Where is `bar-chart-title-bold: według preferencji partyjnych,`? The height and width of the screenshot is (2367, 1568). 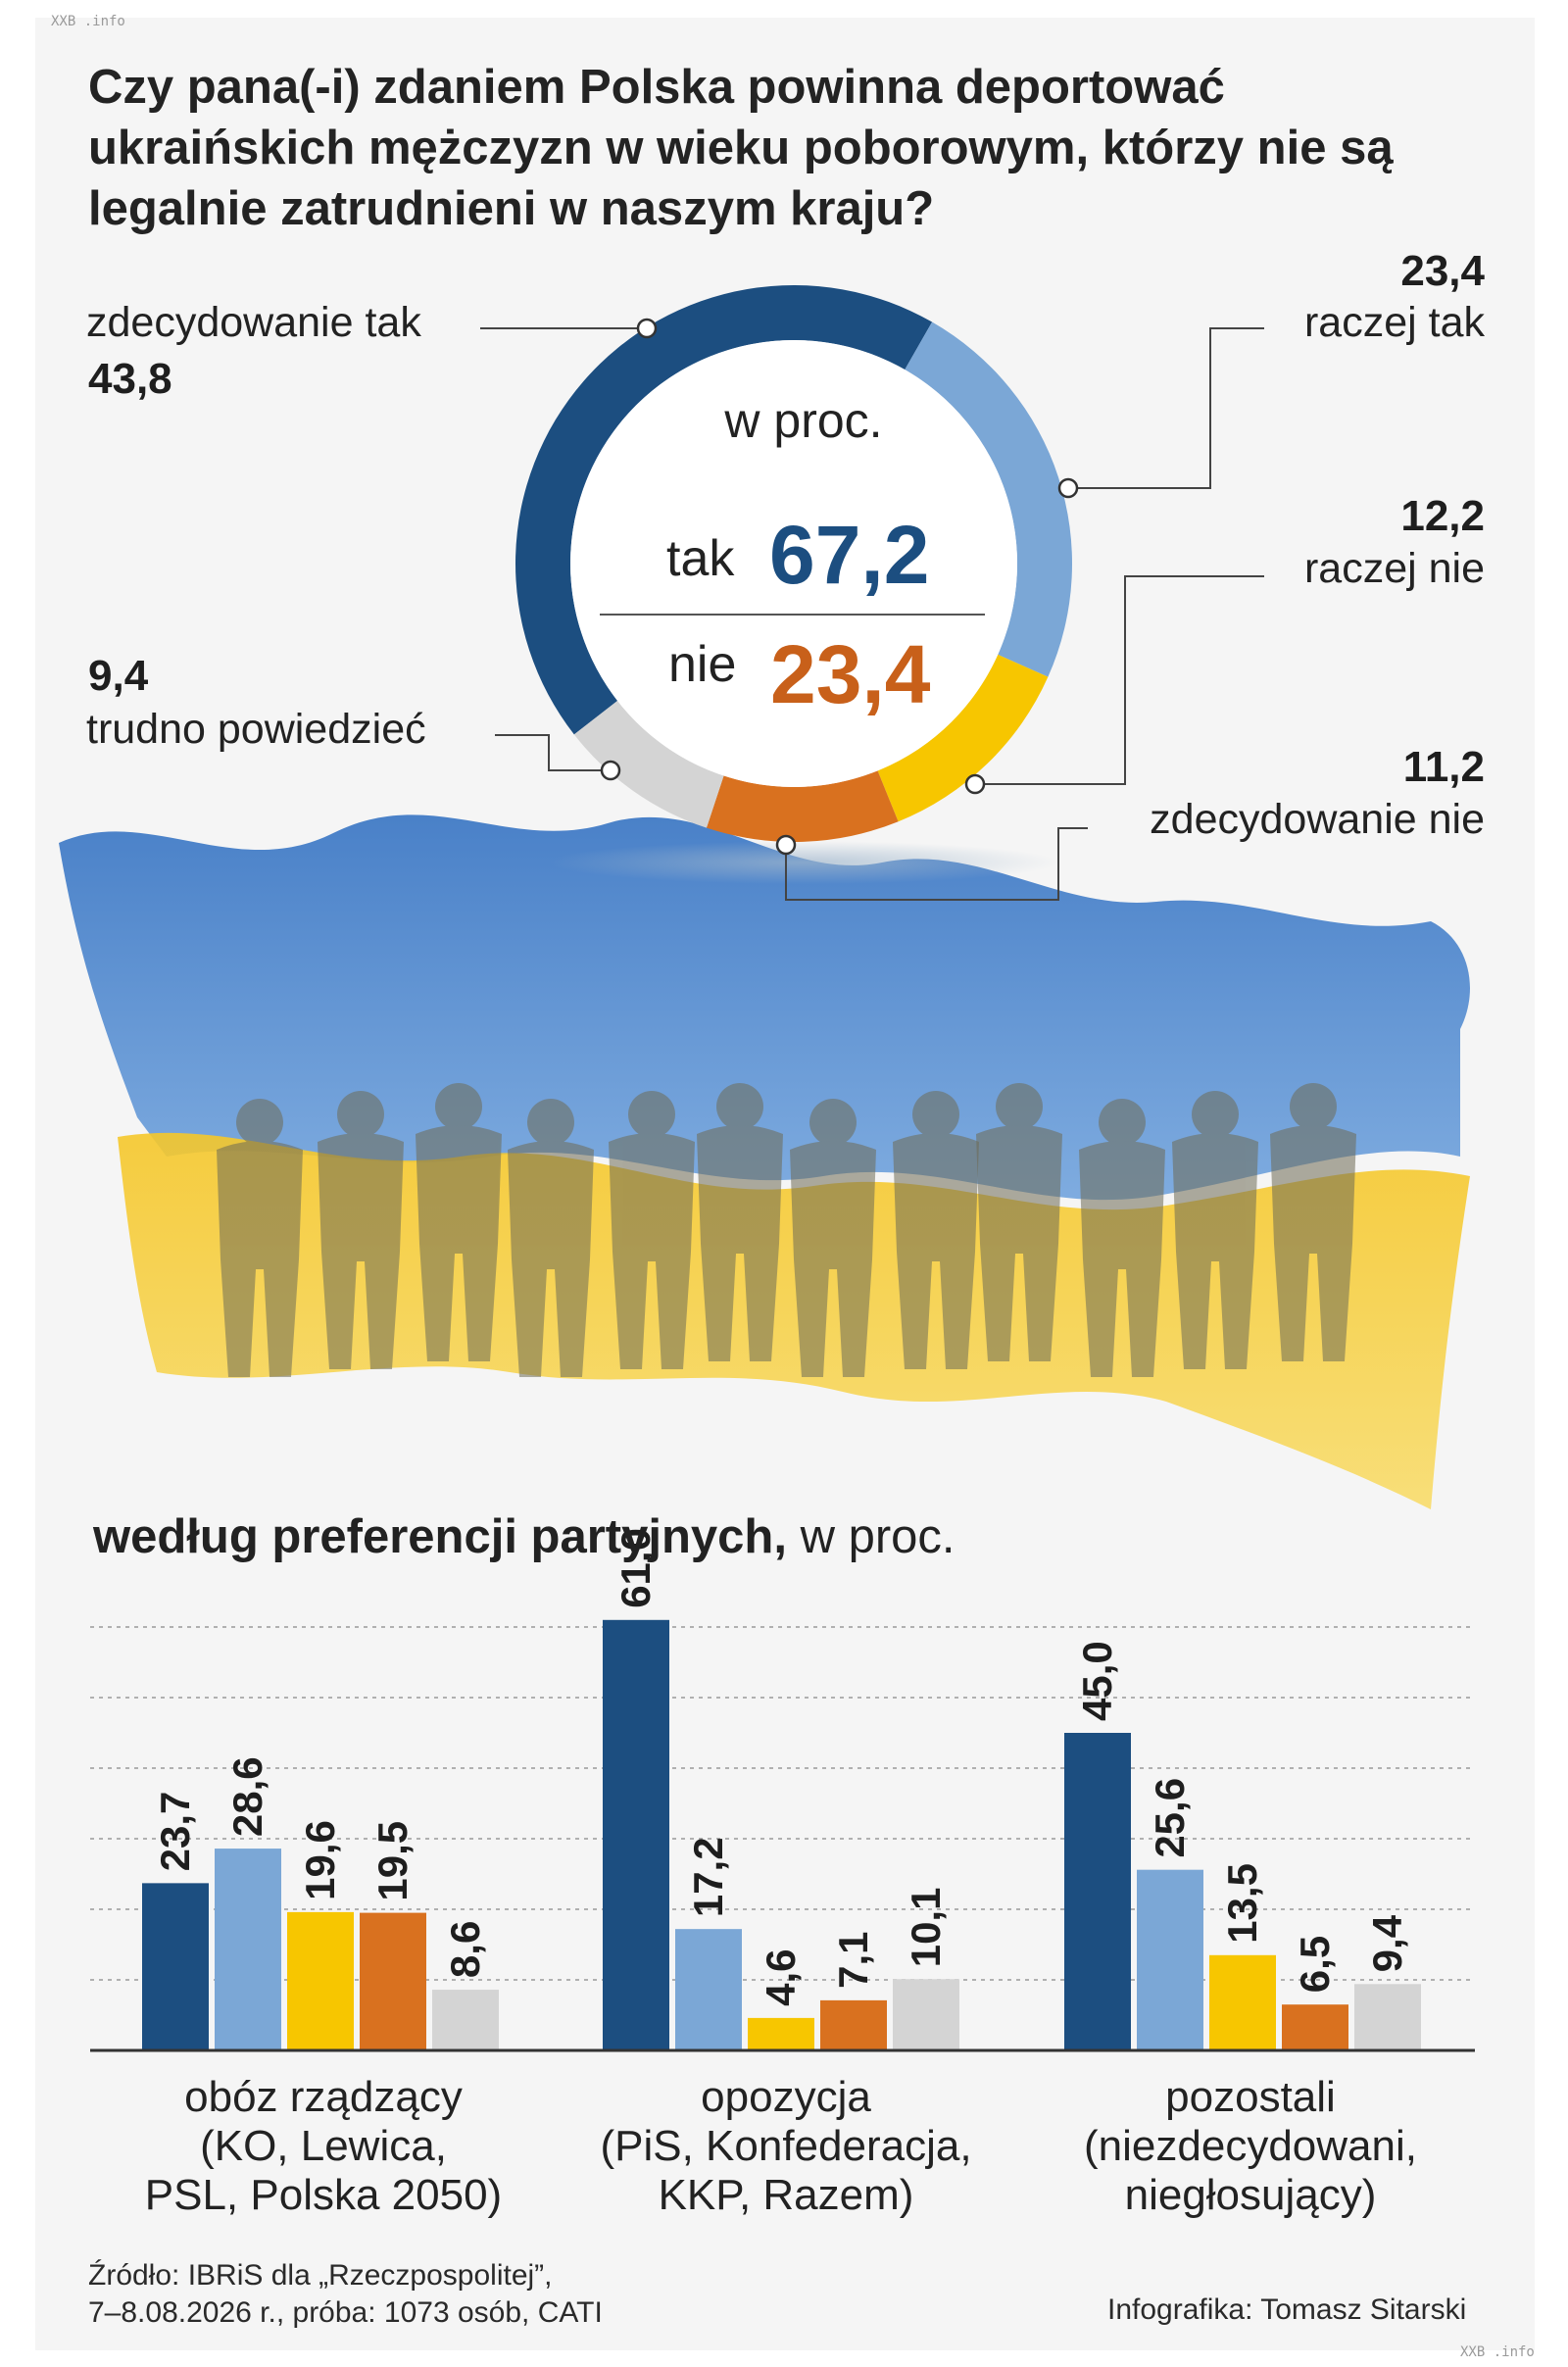
bar-chart-title-bold: według preferencji partyjnych, is located at coordinates (440, 1537).